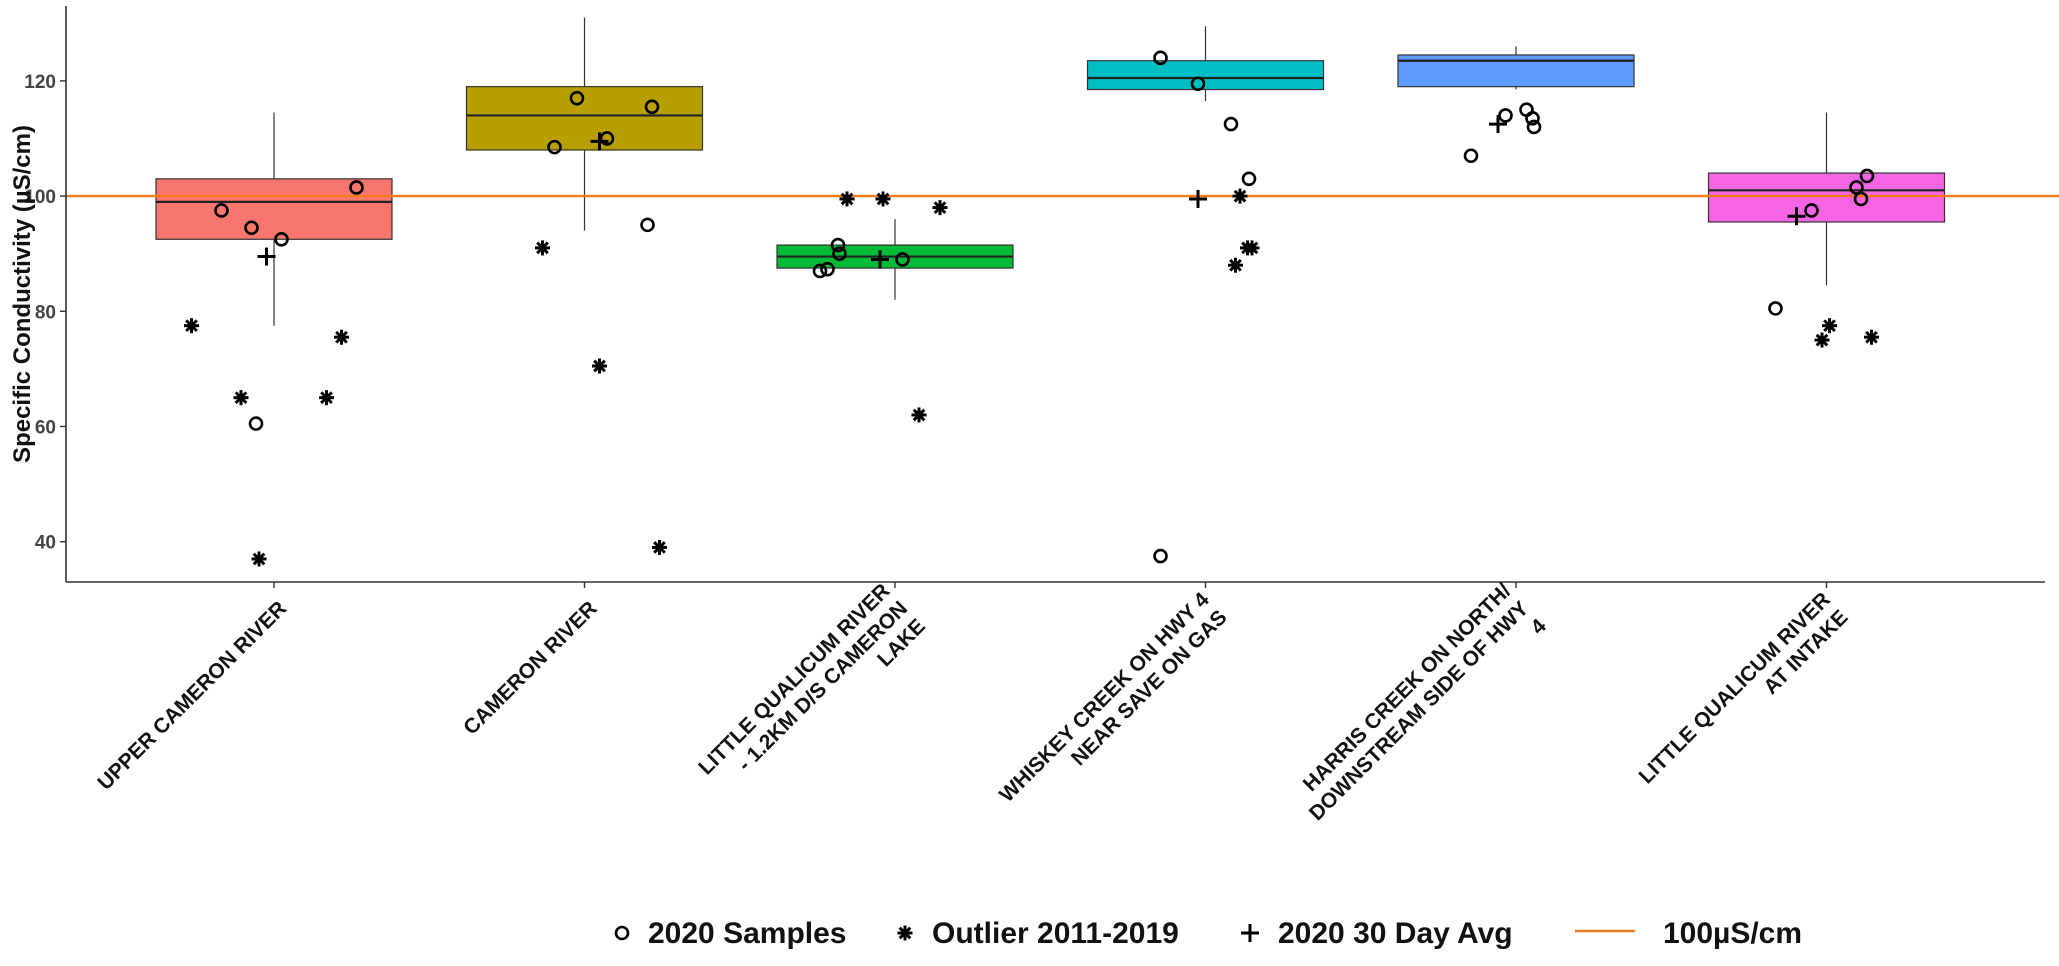 This screenshot has width=2059, height=966. Describe the element at coordinates (40, 197) in the screenshot. I see `y-tick-label: 100` at that location.